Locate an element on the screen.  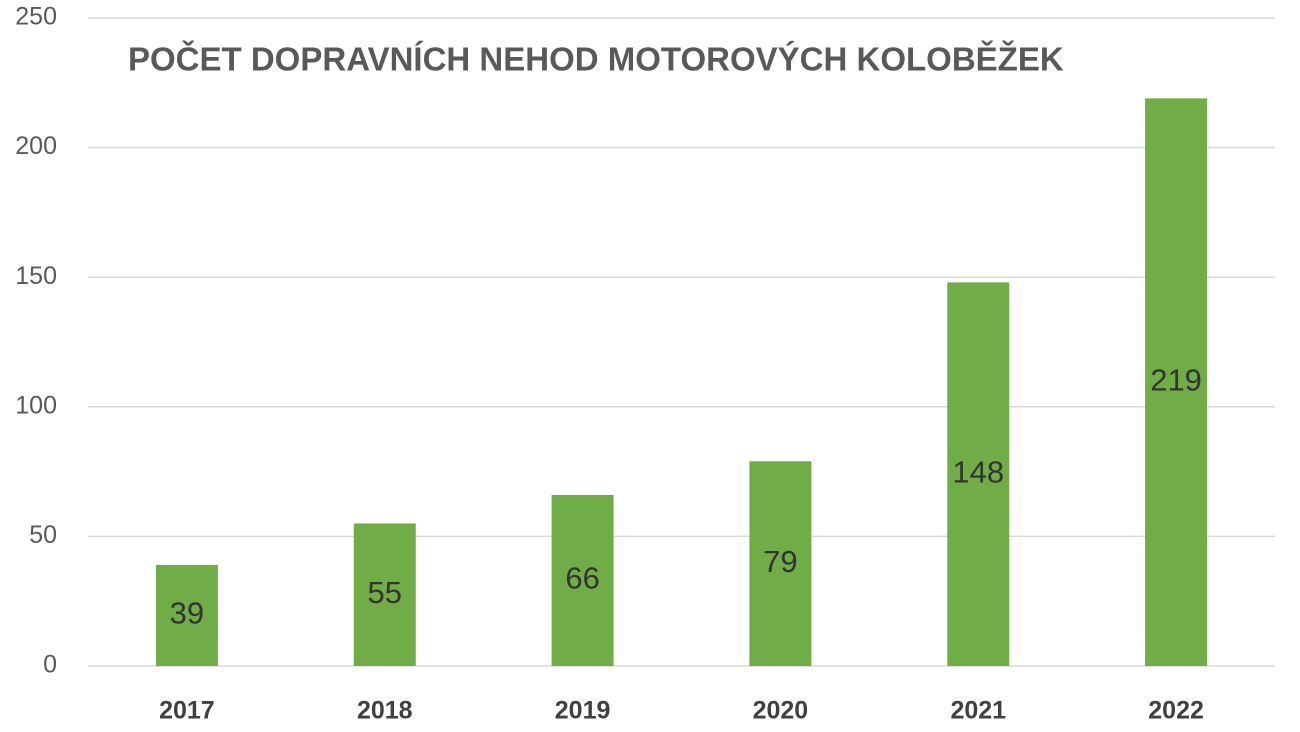
y-tick-label: 200 is located at coordinates (36, 146).